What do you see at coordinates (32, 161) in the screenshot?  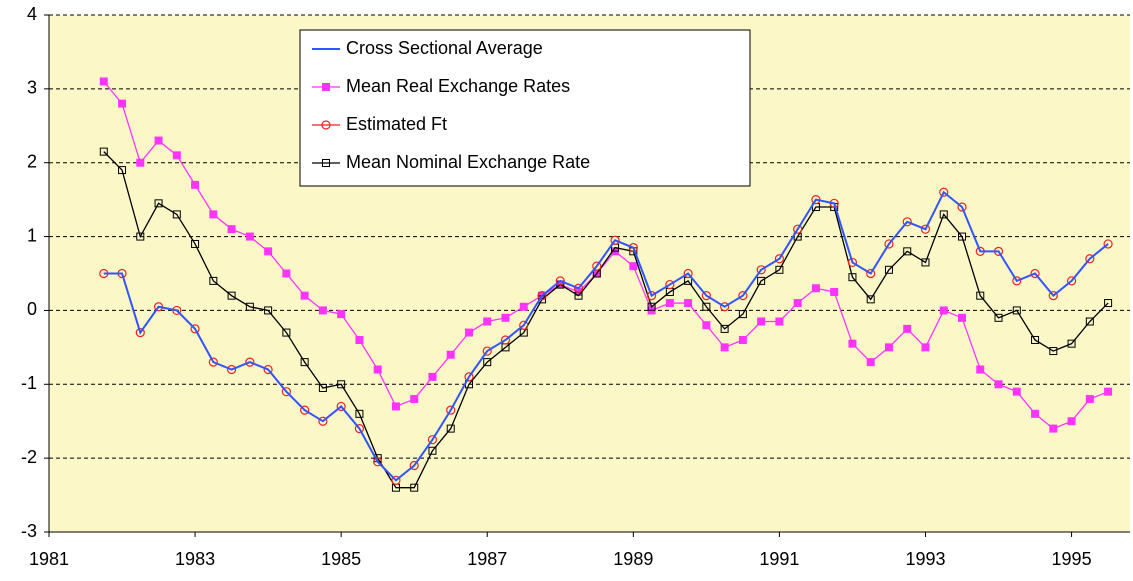 I see `y-tick-label: 2` at bounding box center [32, 161].